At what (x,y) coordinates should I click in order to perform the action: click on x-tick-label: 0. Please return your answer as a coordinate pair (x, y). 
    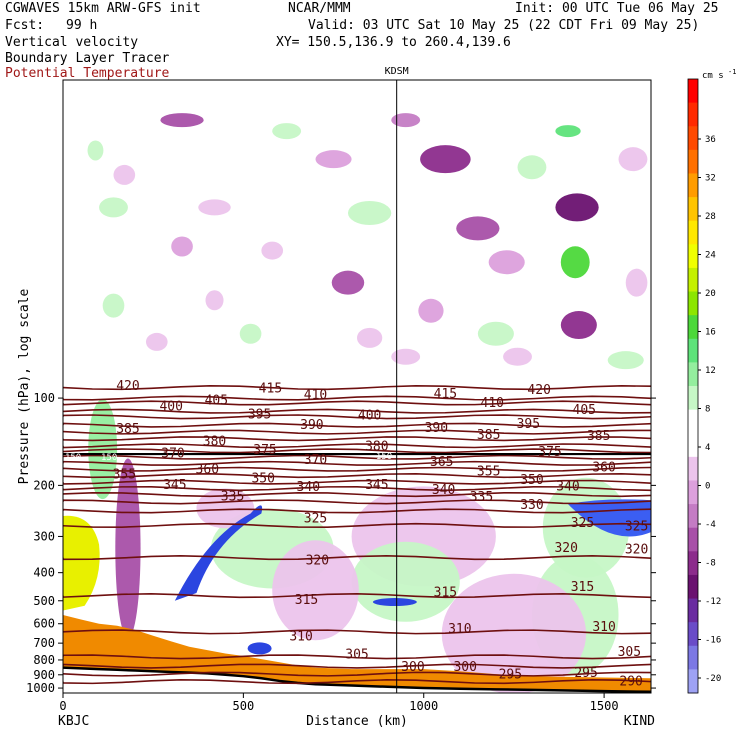
    Looking at the image, I should click on (62, 706).